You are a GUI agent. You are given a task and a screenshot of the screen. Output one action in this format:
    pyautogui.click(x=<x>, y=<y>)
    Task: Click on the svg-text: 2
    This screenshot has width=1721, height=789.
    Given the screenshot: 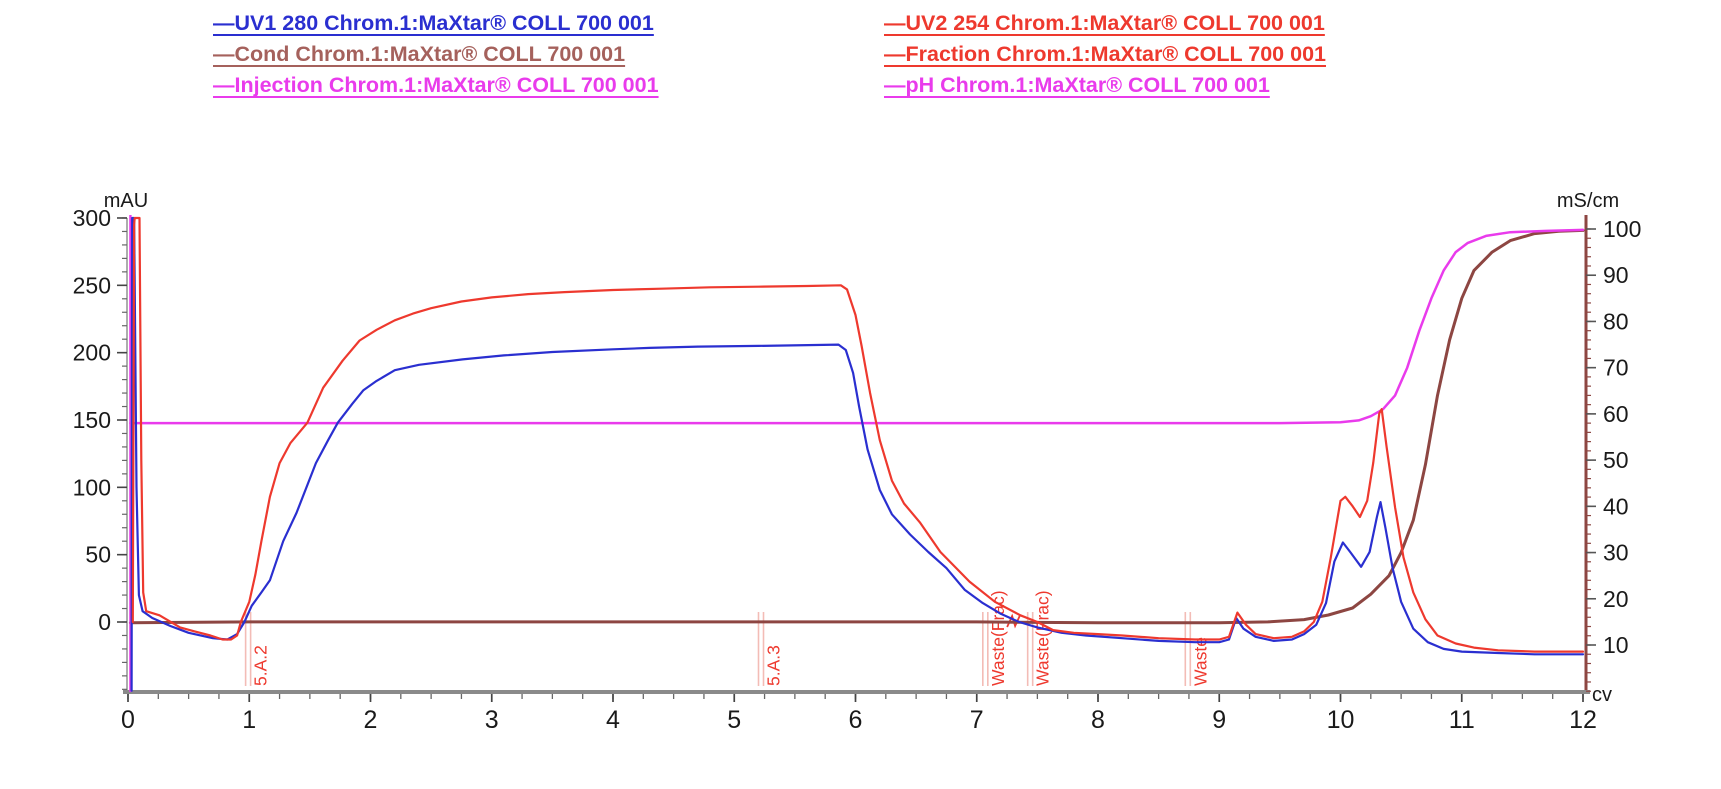 What is the action you would take?
    pyautogui.click(x=371, y=720)
    